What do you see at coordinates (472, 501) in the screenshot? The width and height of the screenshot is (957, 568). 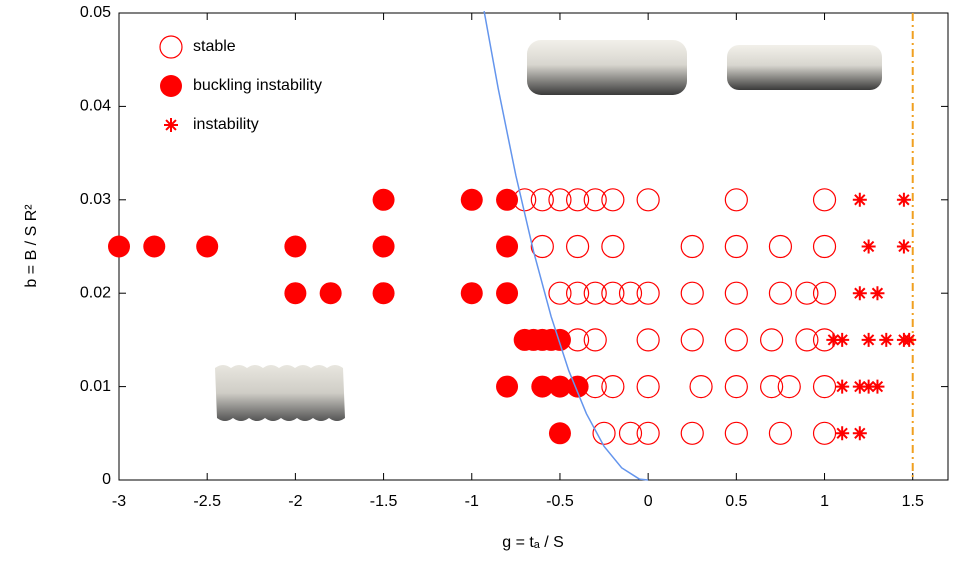 I see `x-tick-label: -1` at bounding box center [472, 501].